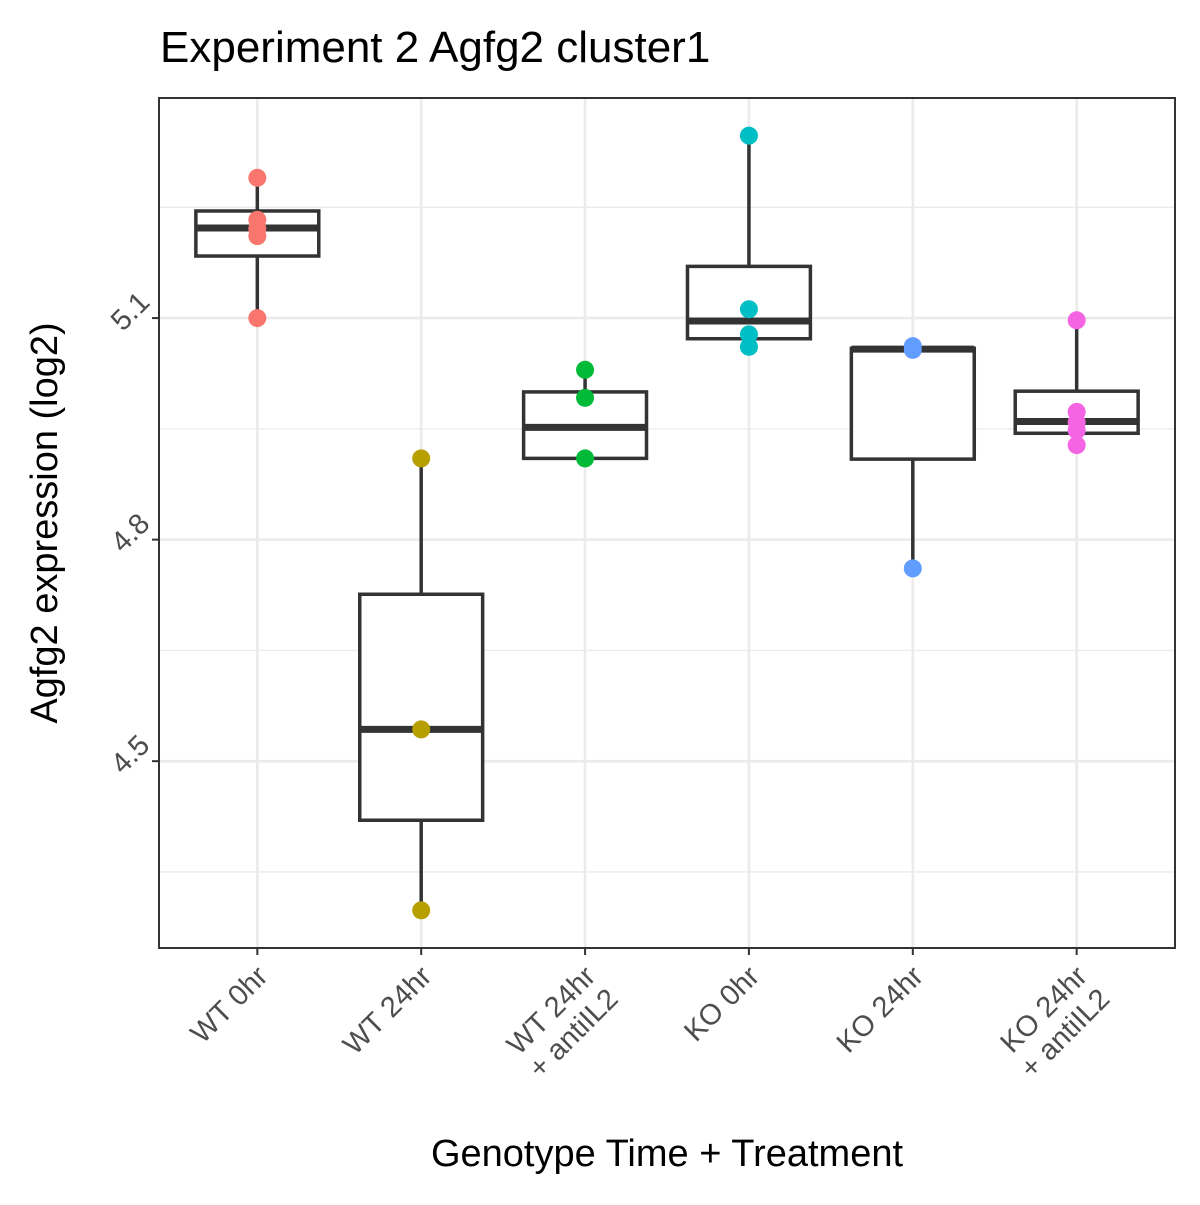 This screenshot has height=1205, width=1200. What do you see at coordinates (435, 47) in the screenshot?
I see `chart-title: Experiment 2 Agfg2 cluster1` at bounding box center [435, 47].